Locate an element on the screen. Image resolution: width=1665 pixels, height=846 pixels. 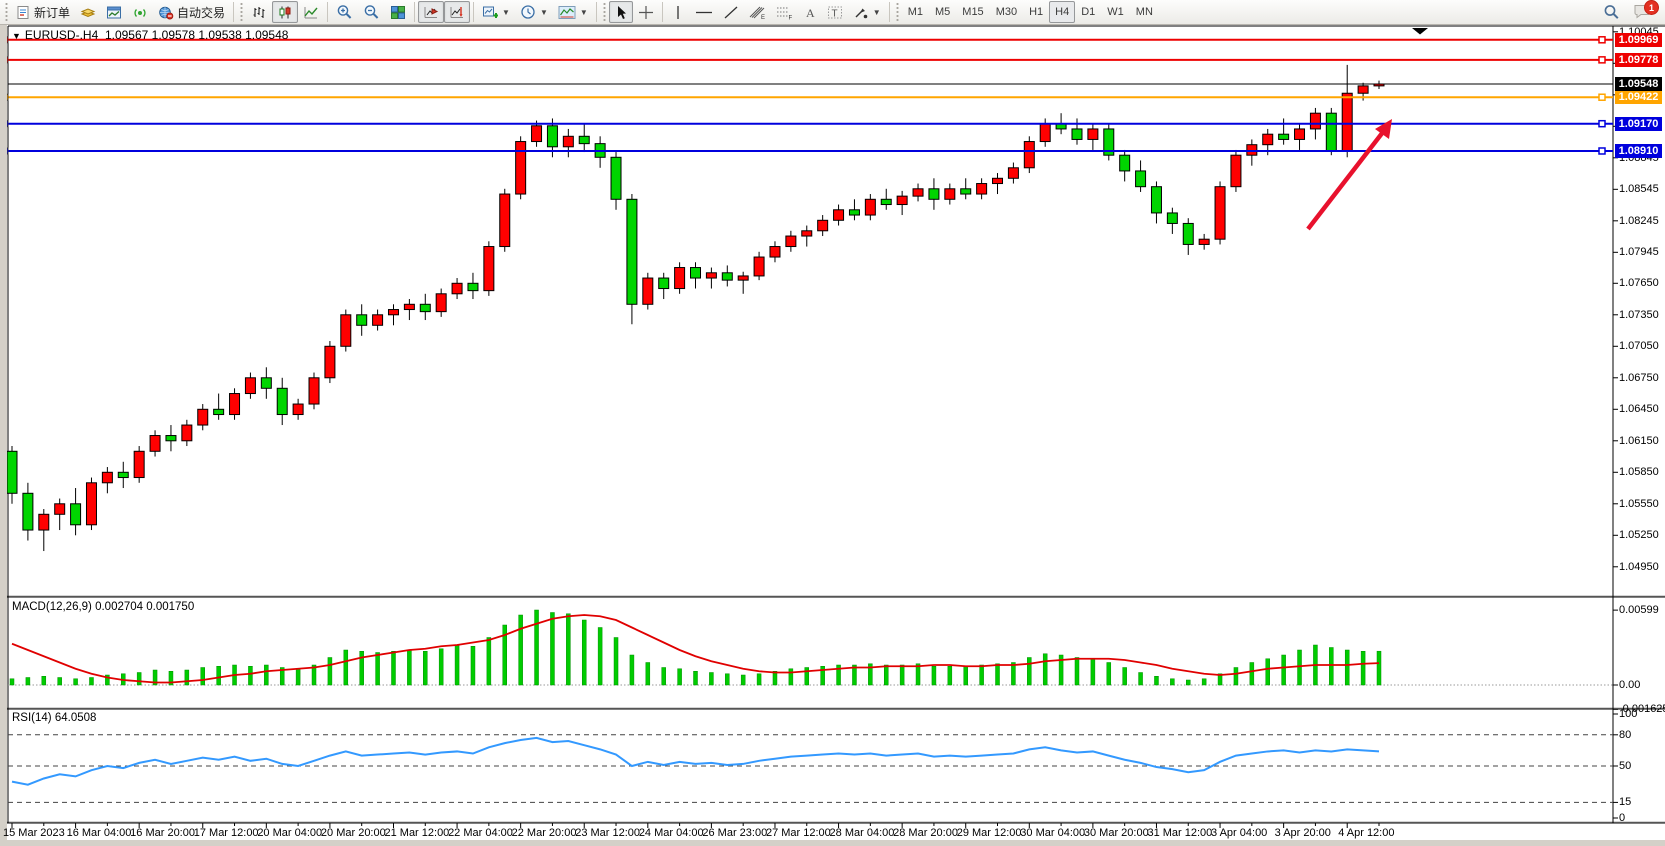
add-indicator-button: ▼ is located at coordinates (496, 12).